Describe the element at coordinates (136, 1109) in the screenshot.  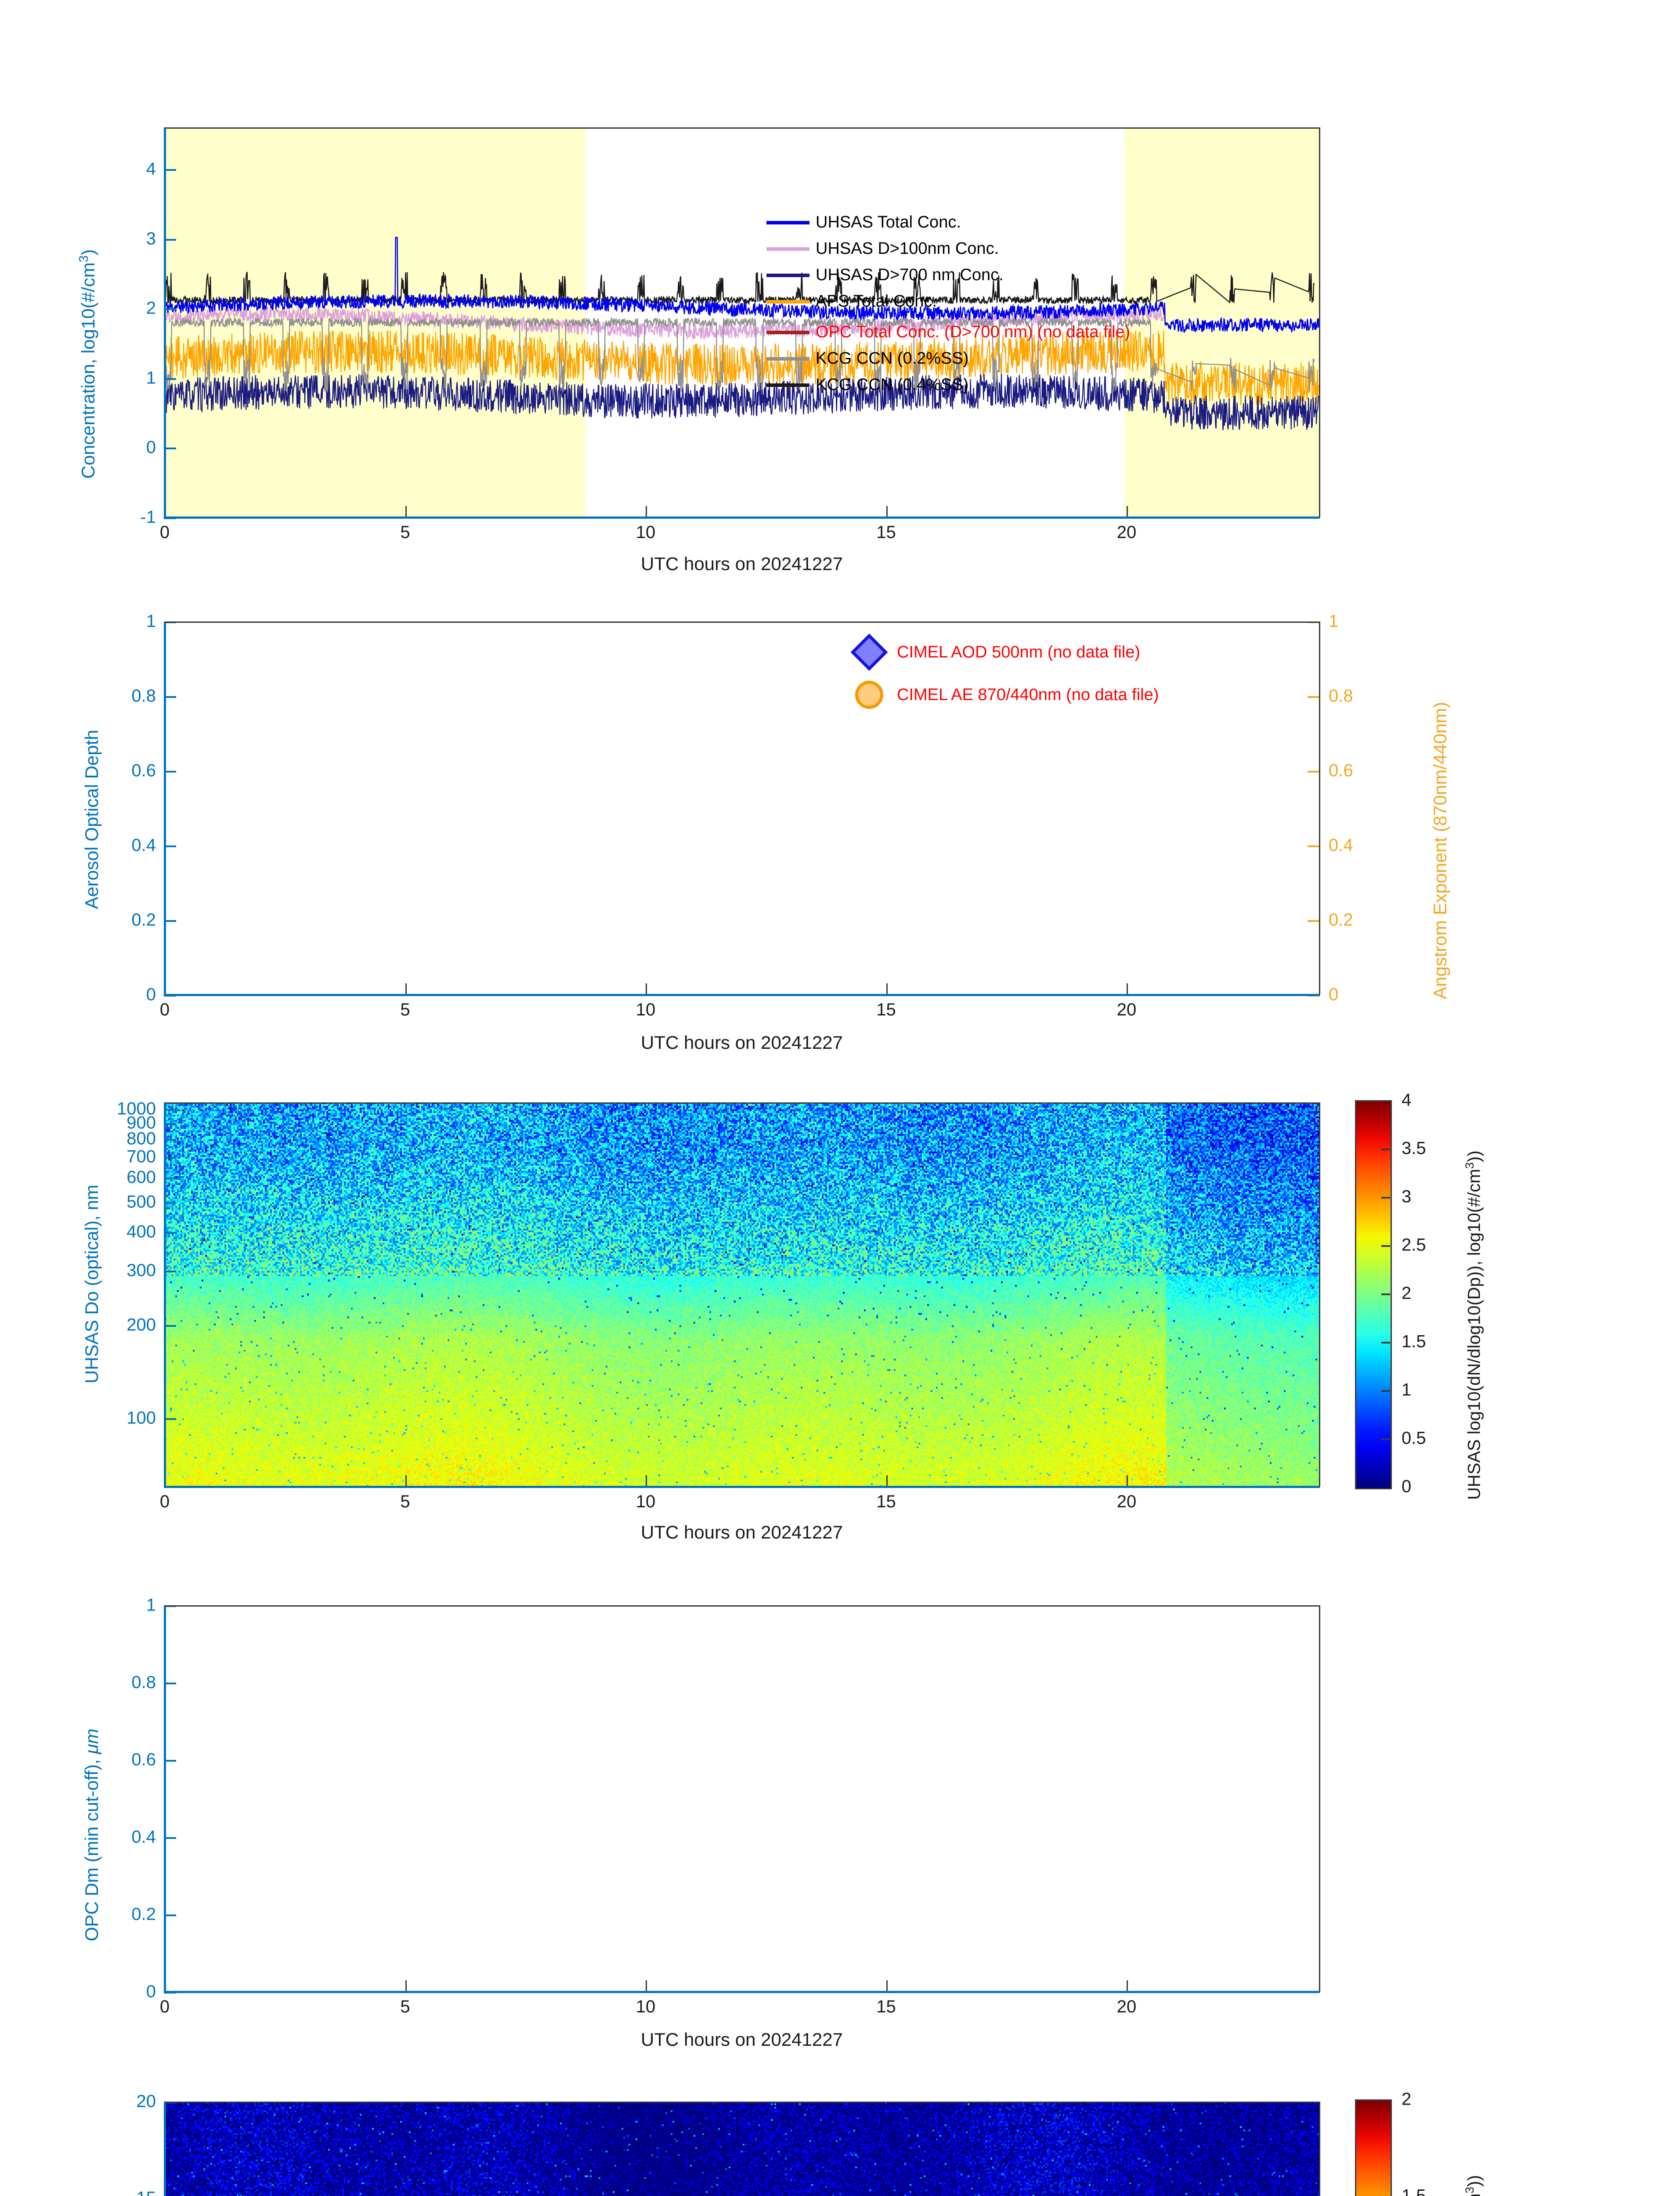
I see `y-tick-label: 1000` at that location.